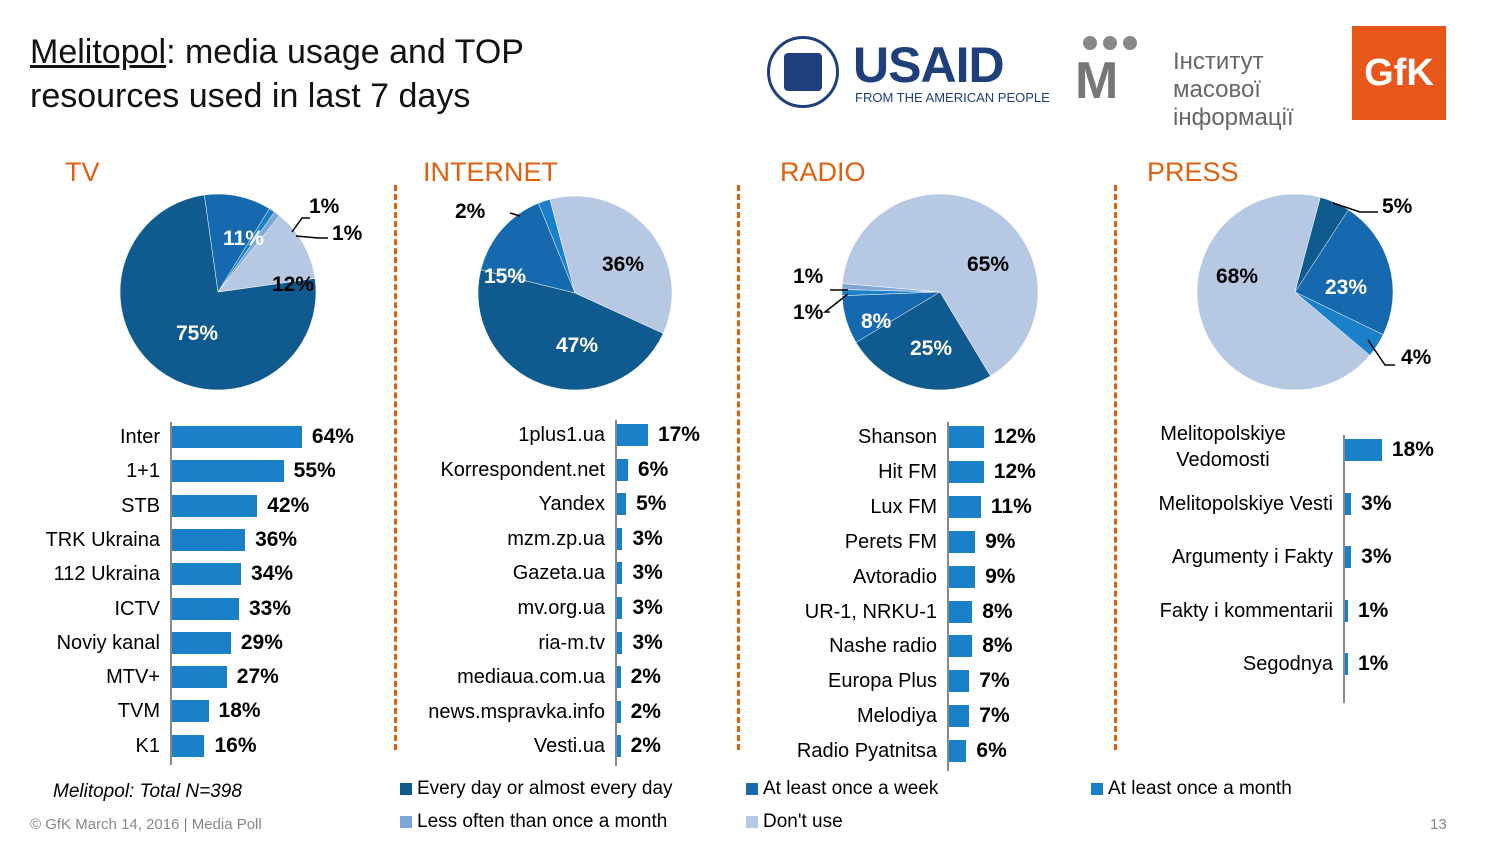 The height and width of the screenshot is (844, 1500). What do you see at coordinates (645, 746) in the screenshot?
I see `bar-value-label: 2%` at bounding box center [645, 746].